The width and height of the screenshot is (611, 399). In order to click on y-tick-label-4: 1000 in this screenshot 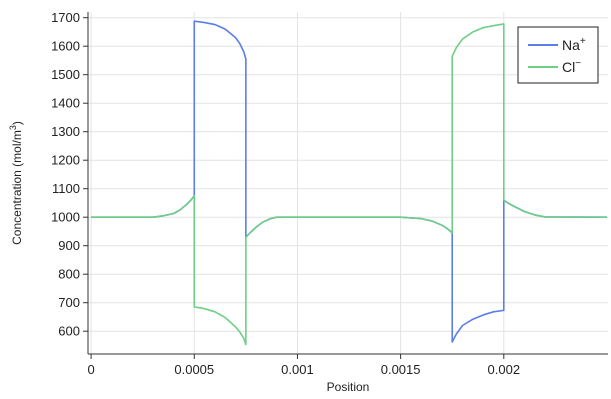, I will do `click(65, 217)`.